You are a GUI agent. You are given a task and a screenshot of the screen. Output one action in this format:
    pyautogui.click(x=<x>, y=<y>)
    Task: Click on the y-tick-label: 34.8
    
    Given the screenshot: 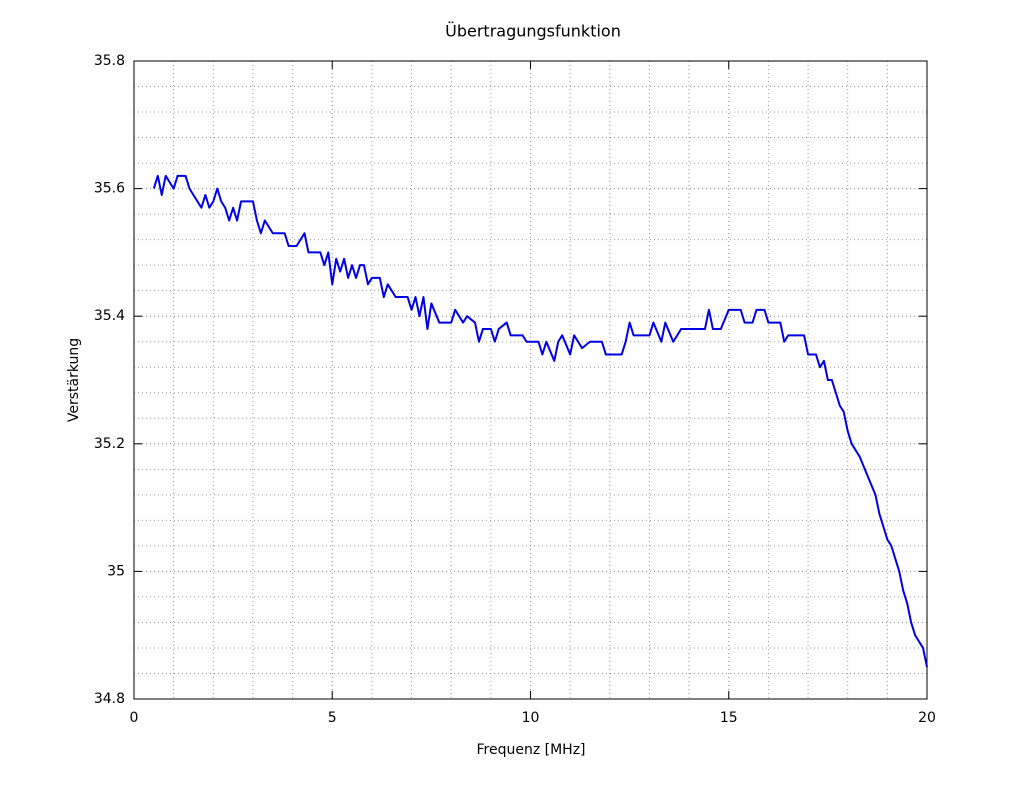 What is the action you would take?
    pyautogui.click(x=109, y=699)
    